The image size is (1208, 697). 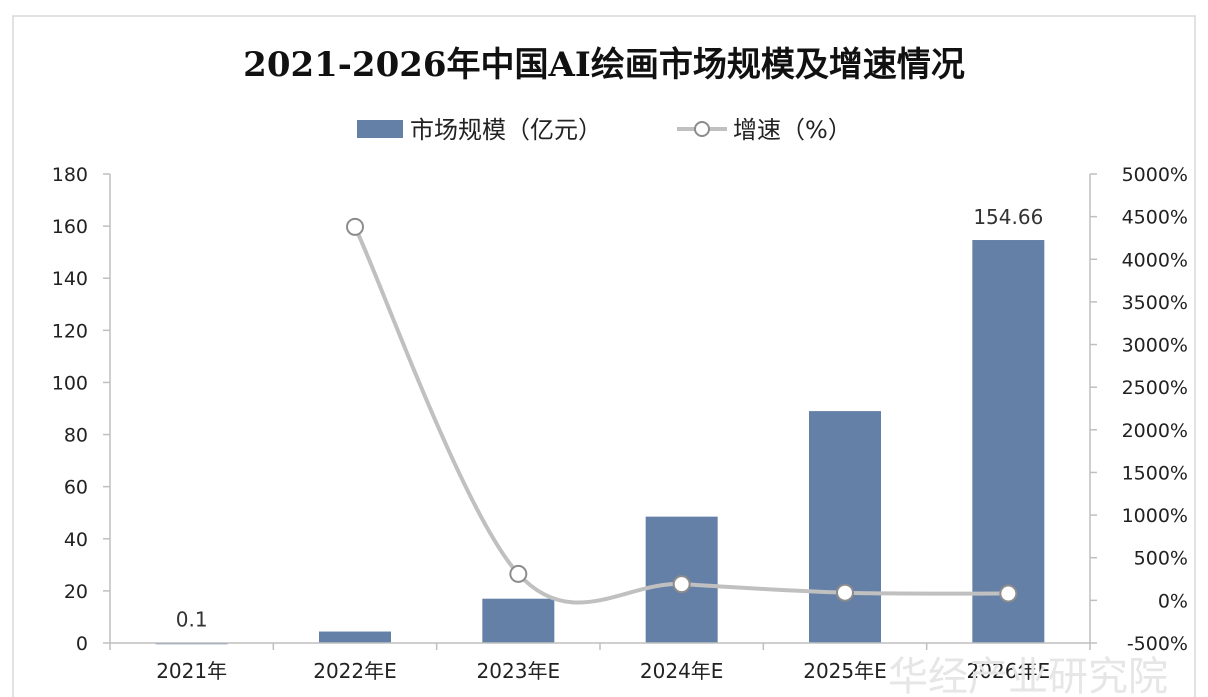 What do you see at coordinates (1155, 473) in the screenshot?
I see `y-right-tick-label: 1500%` at bounding box center [1155, 473].